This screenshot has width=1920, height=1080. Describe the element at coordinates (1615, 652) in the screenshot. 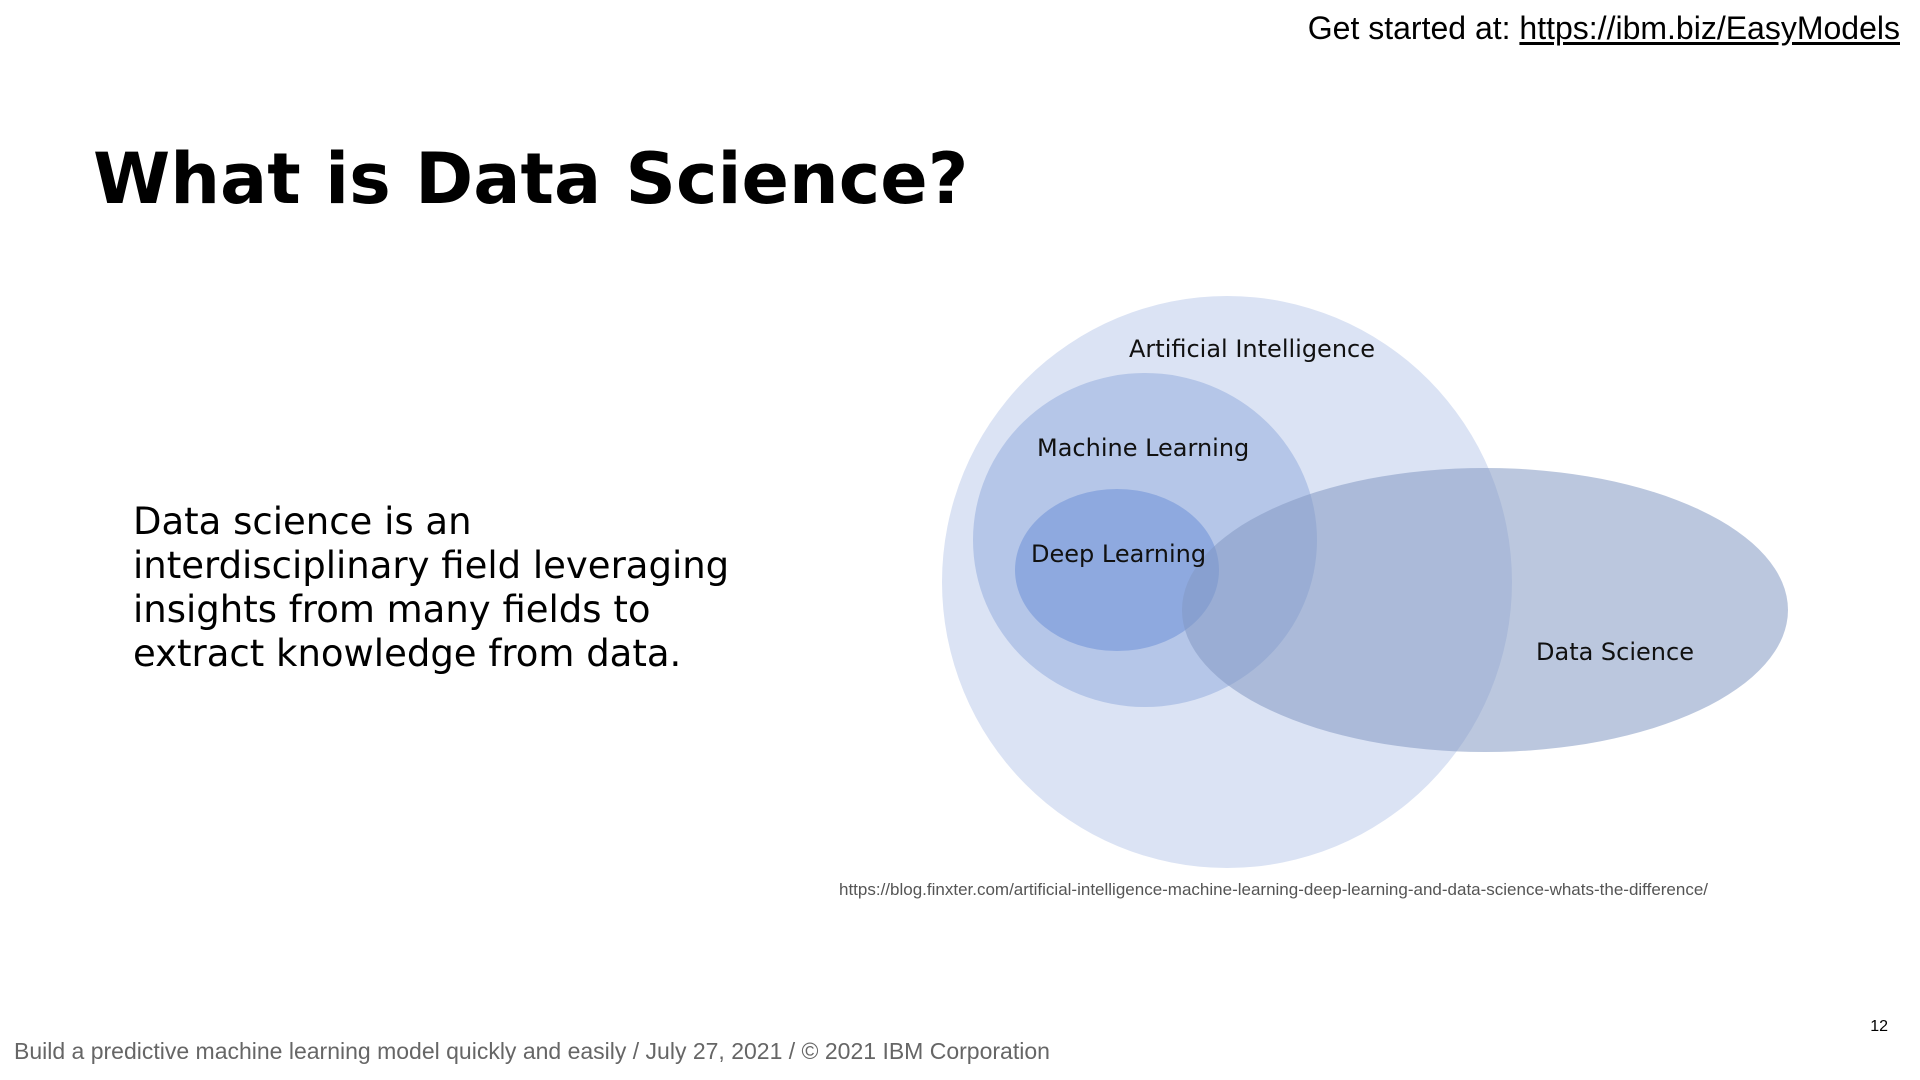

I see `ds-label: Data Science` at that location.